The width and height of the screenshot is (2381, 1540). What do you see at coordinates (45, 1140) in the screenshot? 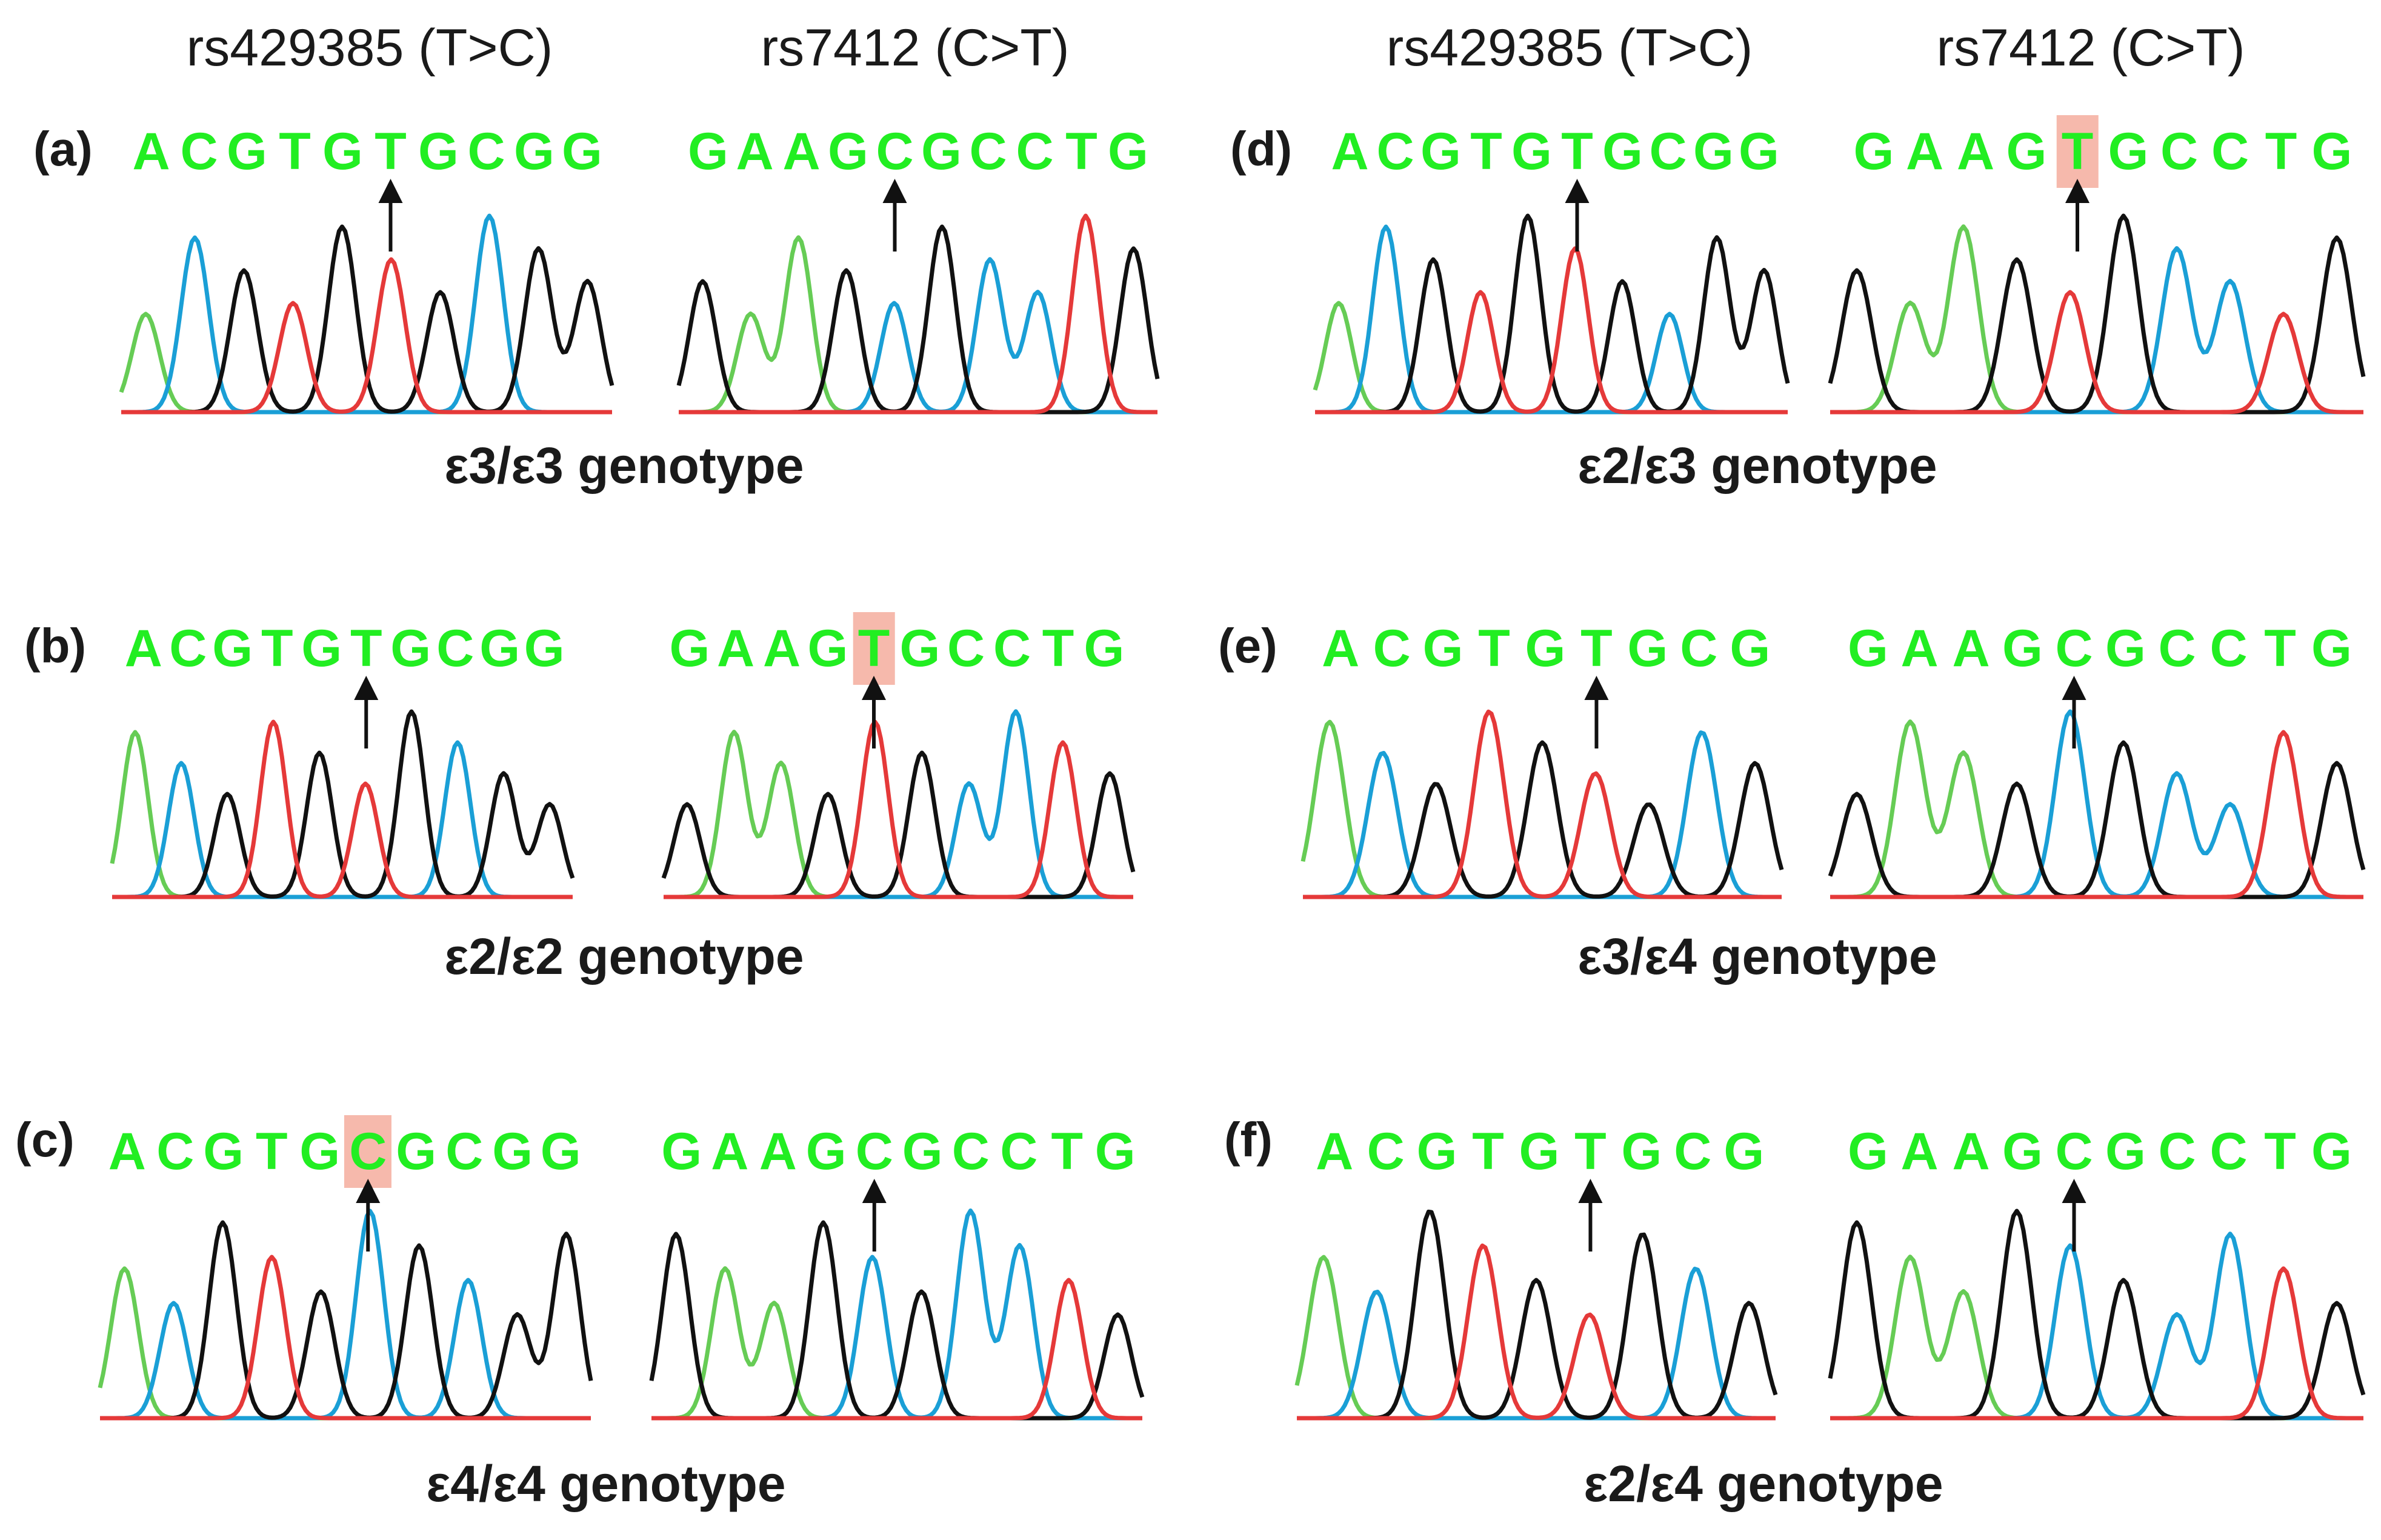
I see `panel-label: (c)` at bounding box center [45, 1140].